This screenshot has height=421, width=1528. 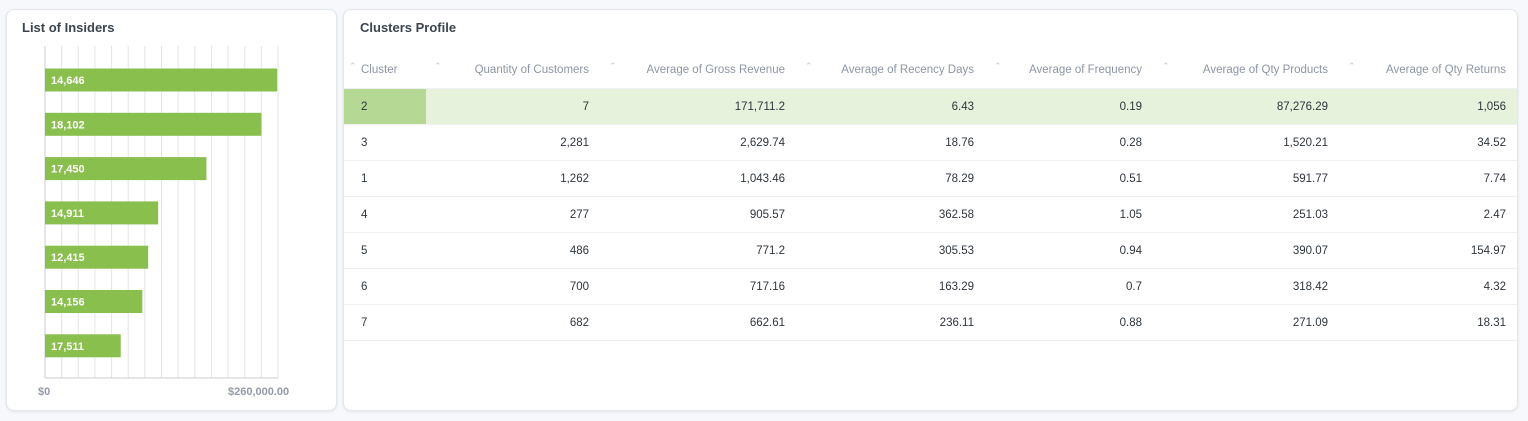 What do you see at coordinates (1247, 286) in the screenshot?
I see `table-cell: 318.42` at bounding box center [1247, 286].